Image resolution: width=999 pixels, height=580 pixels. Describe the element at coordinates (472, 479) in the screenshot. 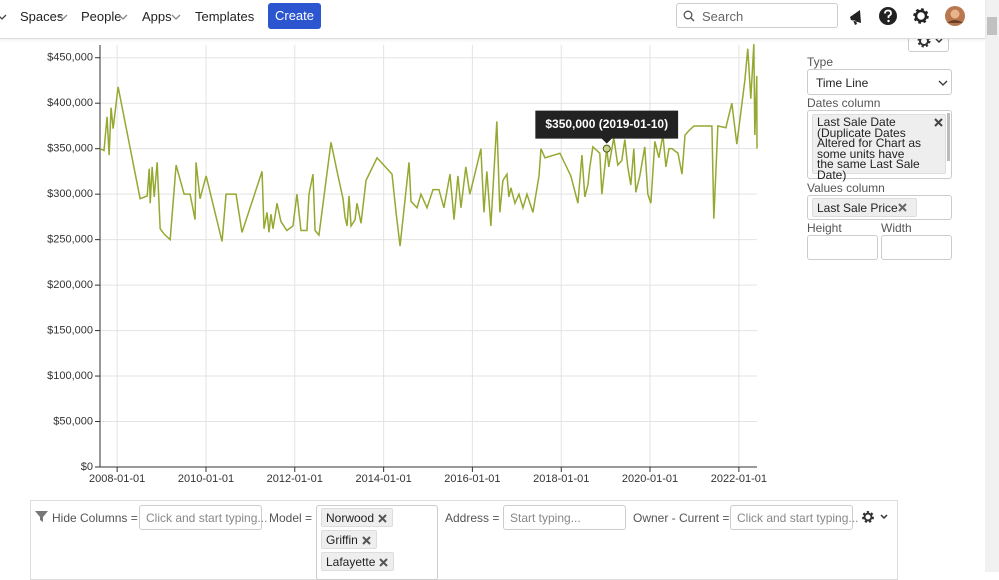

I see `x-tick-label: 2016-01-01` at that location.